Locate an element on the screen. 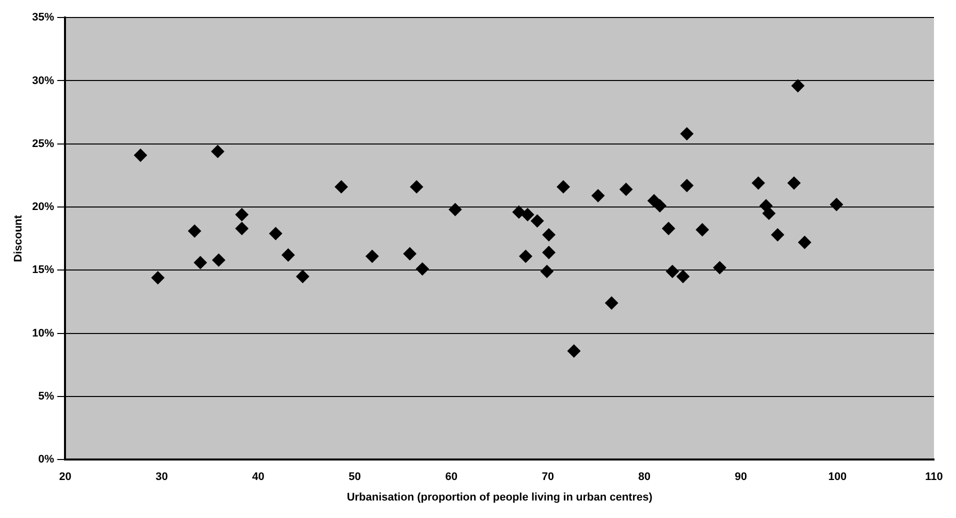 The width and height of the screenshot is (956, 518). y-tick-label: 20% is located at coordinates (43, 207).